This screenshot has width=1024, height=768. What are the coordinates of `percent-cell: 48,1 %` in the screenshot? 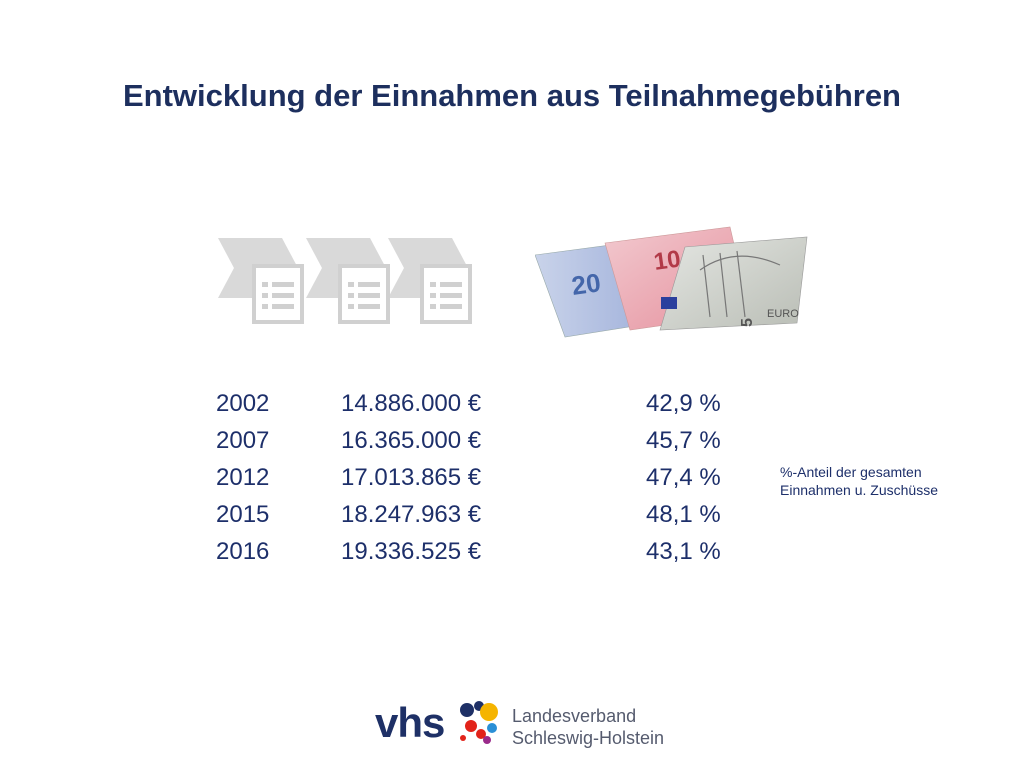 It's located at (683, 514).